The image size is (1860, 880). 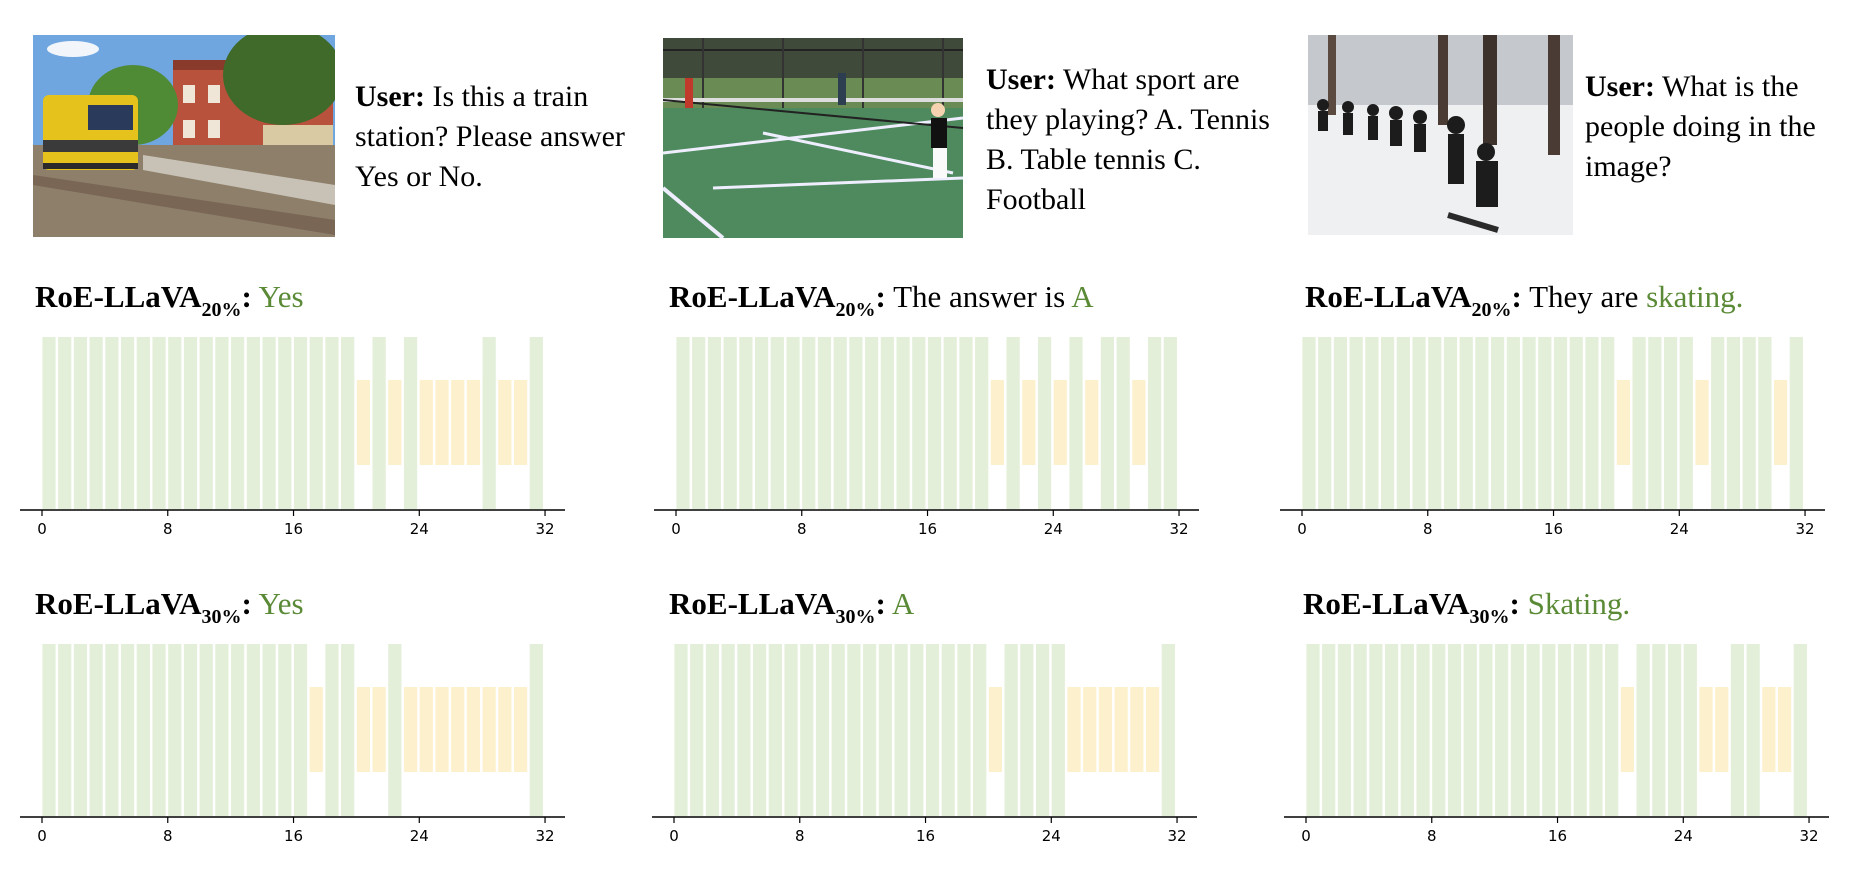 I want to click on answer-title: RoE-LLaVA30%: A, so click(x=791, y=605).